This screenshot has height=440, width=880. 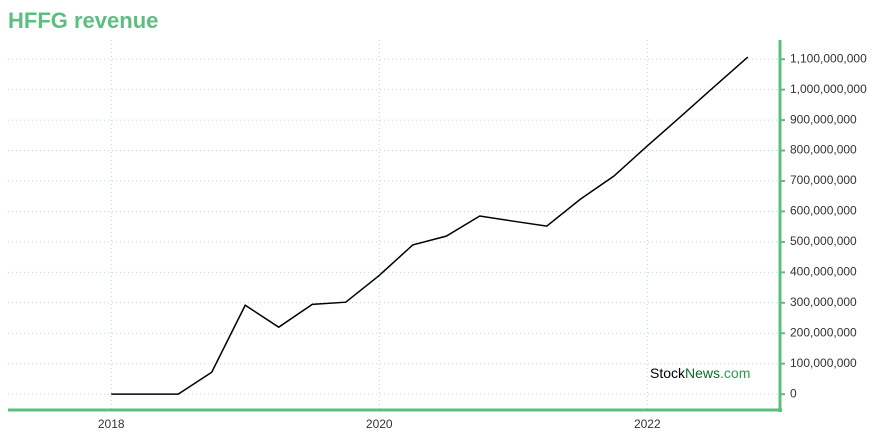 I want to click on watermark-part: News, so click(x=702, y=373).